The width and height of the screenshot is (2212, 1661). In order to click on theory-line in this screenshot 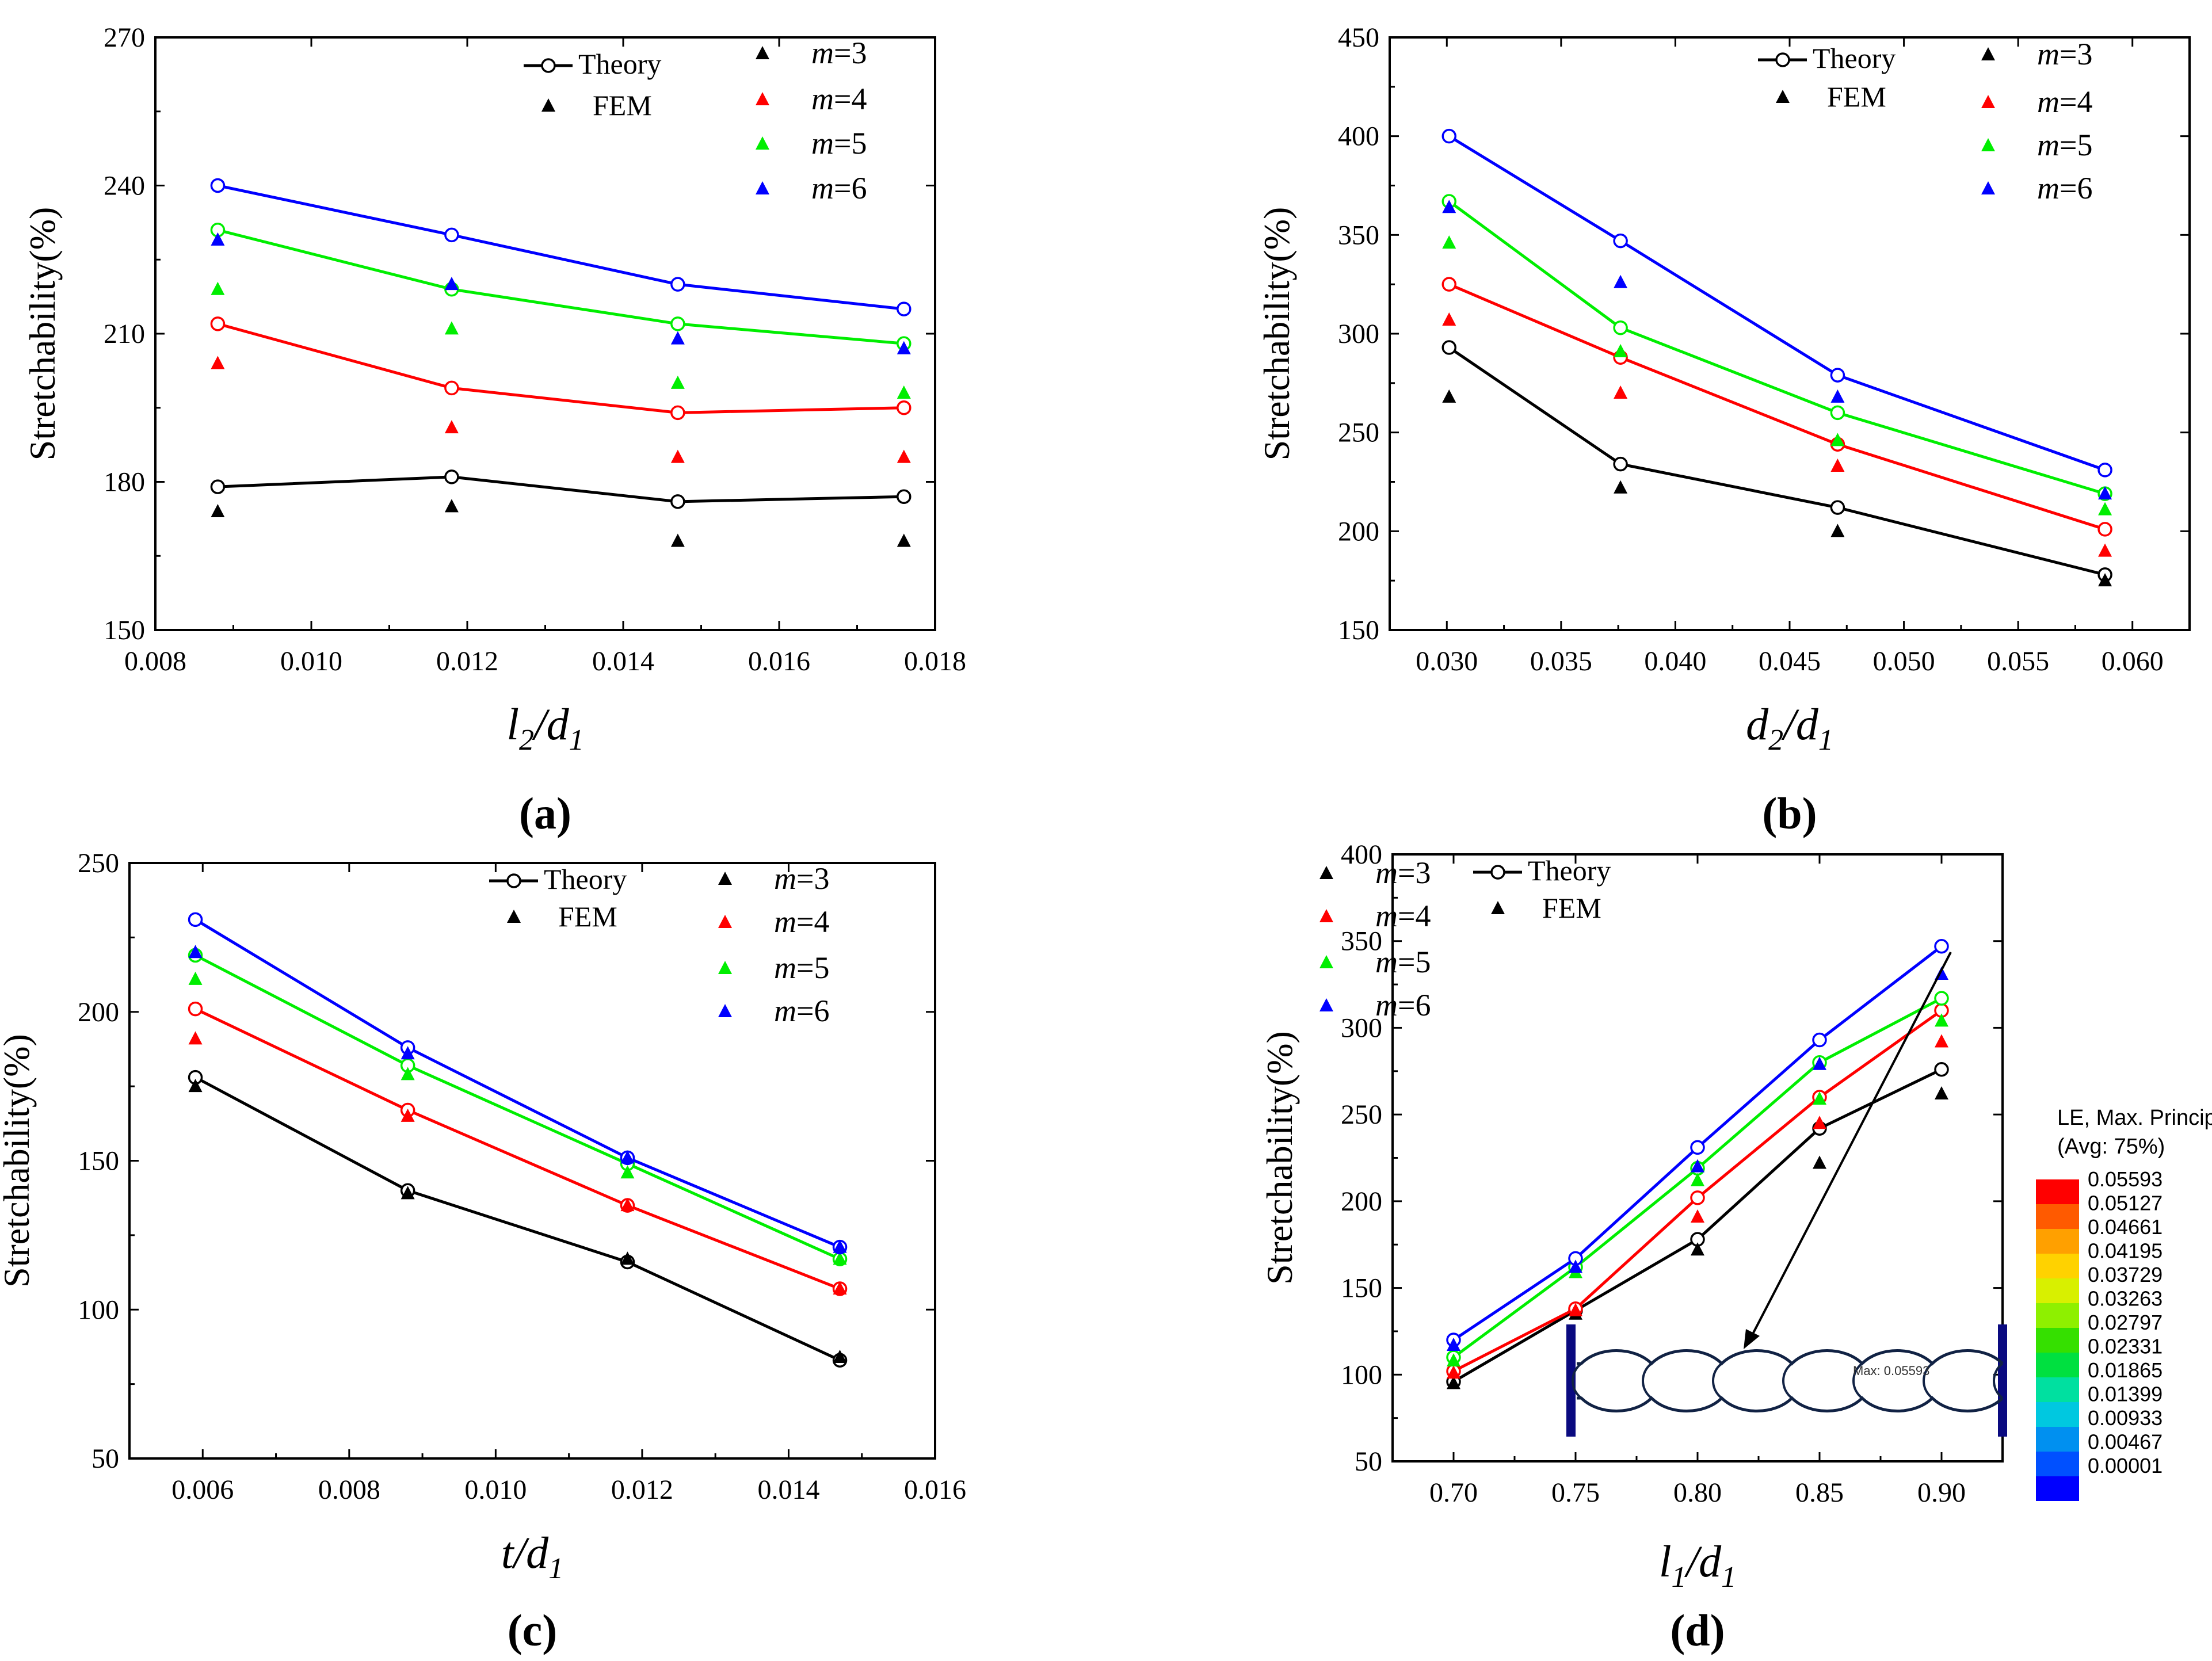, I will do `click(517, 1148)`.